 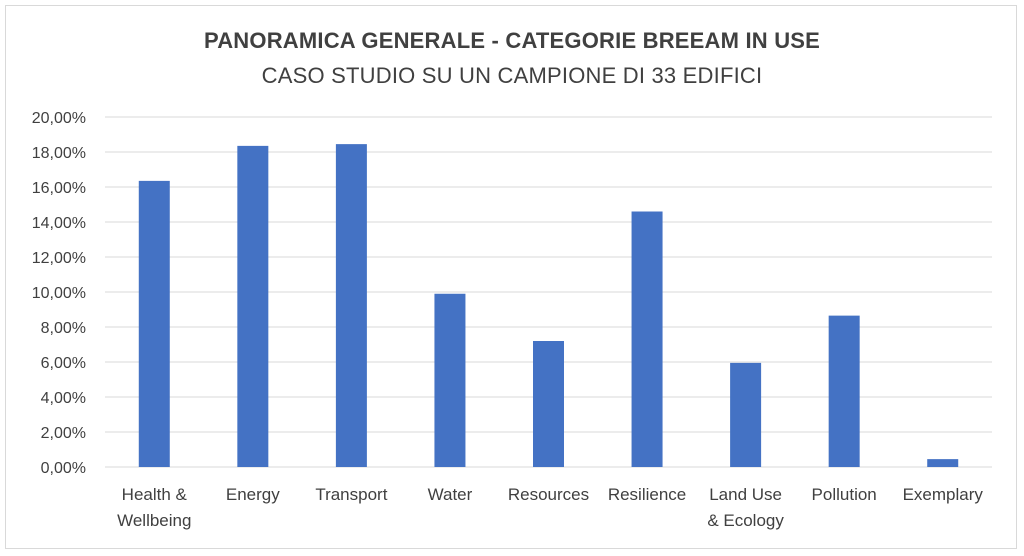 I want to click on y-tick-label: 20,00%, so click(x=59, y=118).